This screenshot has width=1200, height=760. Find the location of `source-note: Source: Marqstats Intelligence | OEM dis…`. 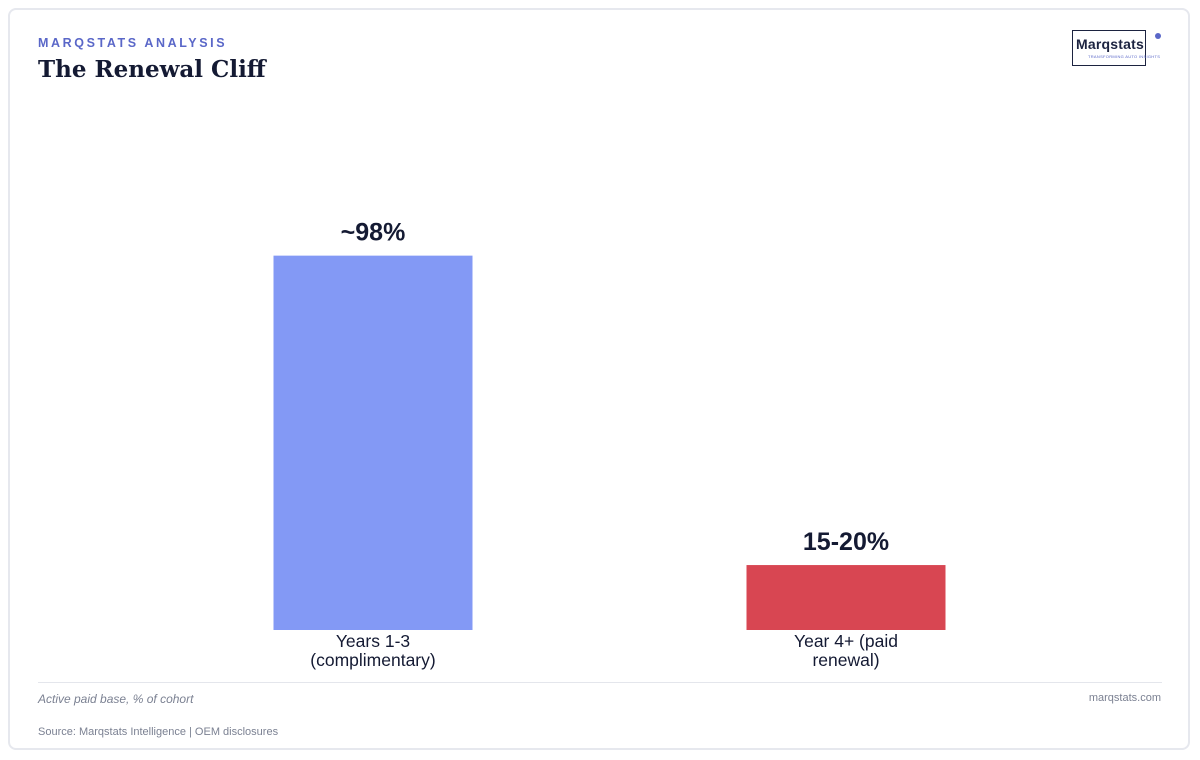

source-note: Source: Marqstats Intelligence | OEM dis… is located at coordinates (158, 732).